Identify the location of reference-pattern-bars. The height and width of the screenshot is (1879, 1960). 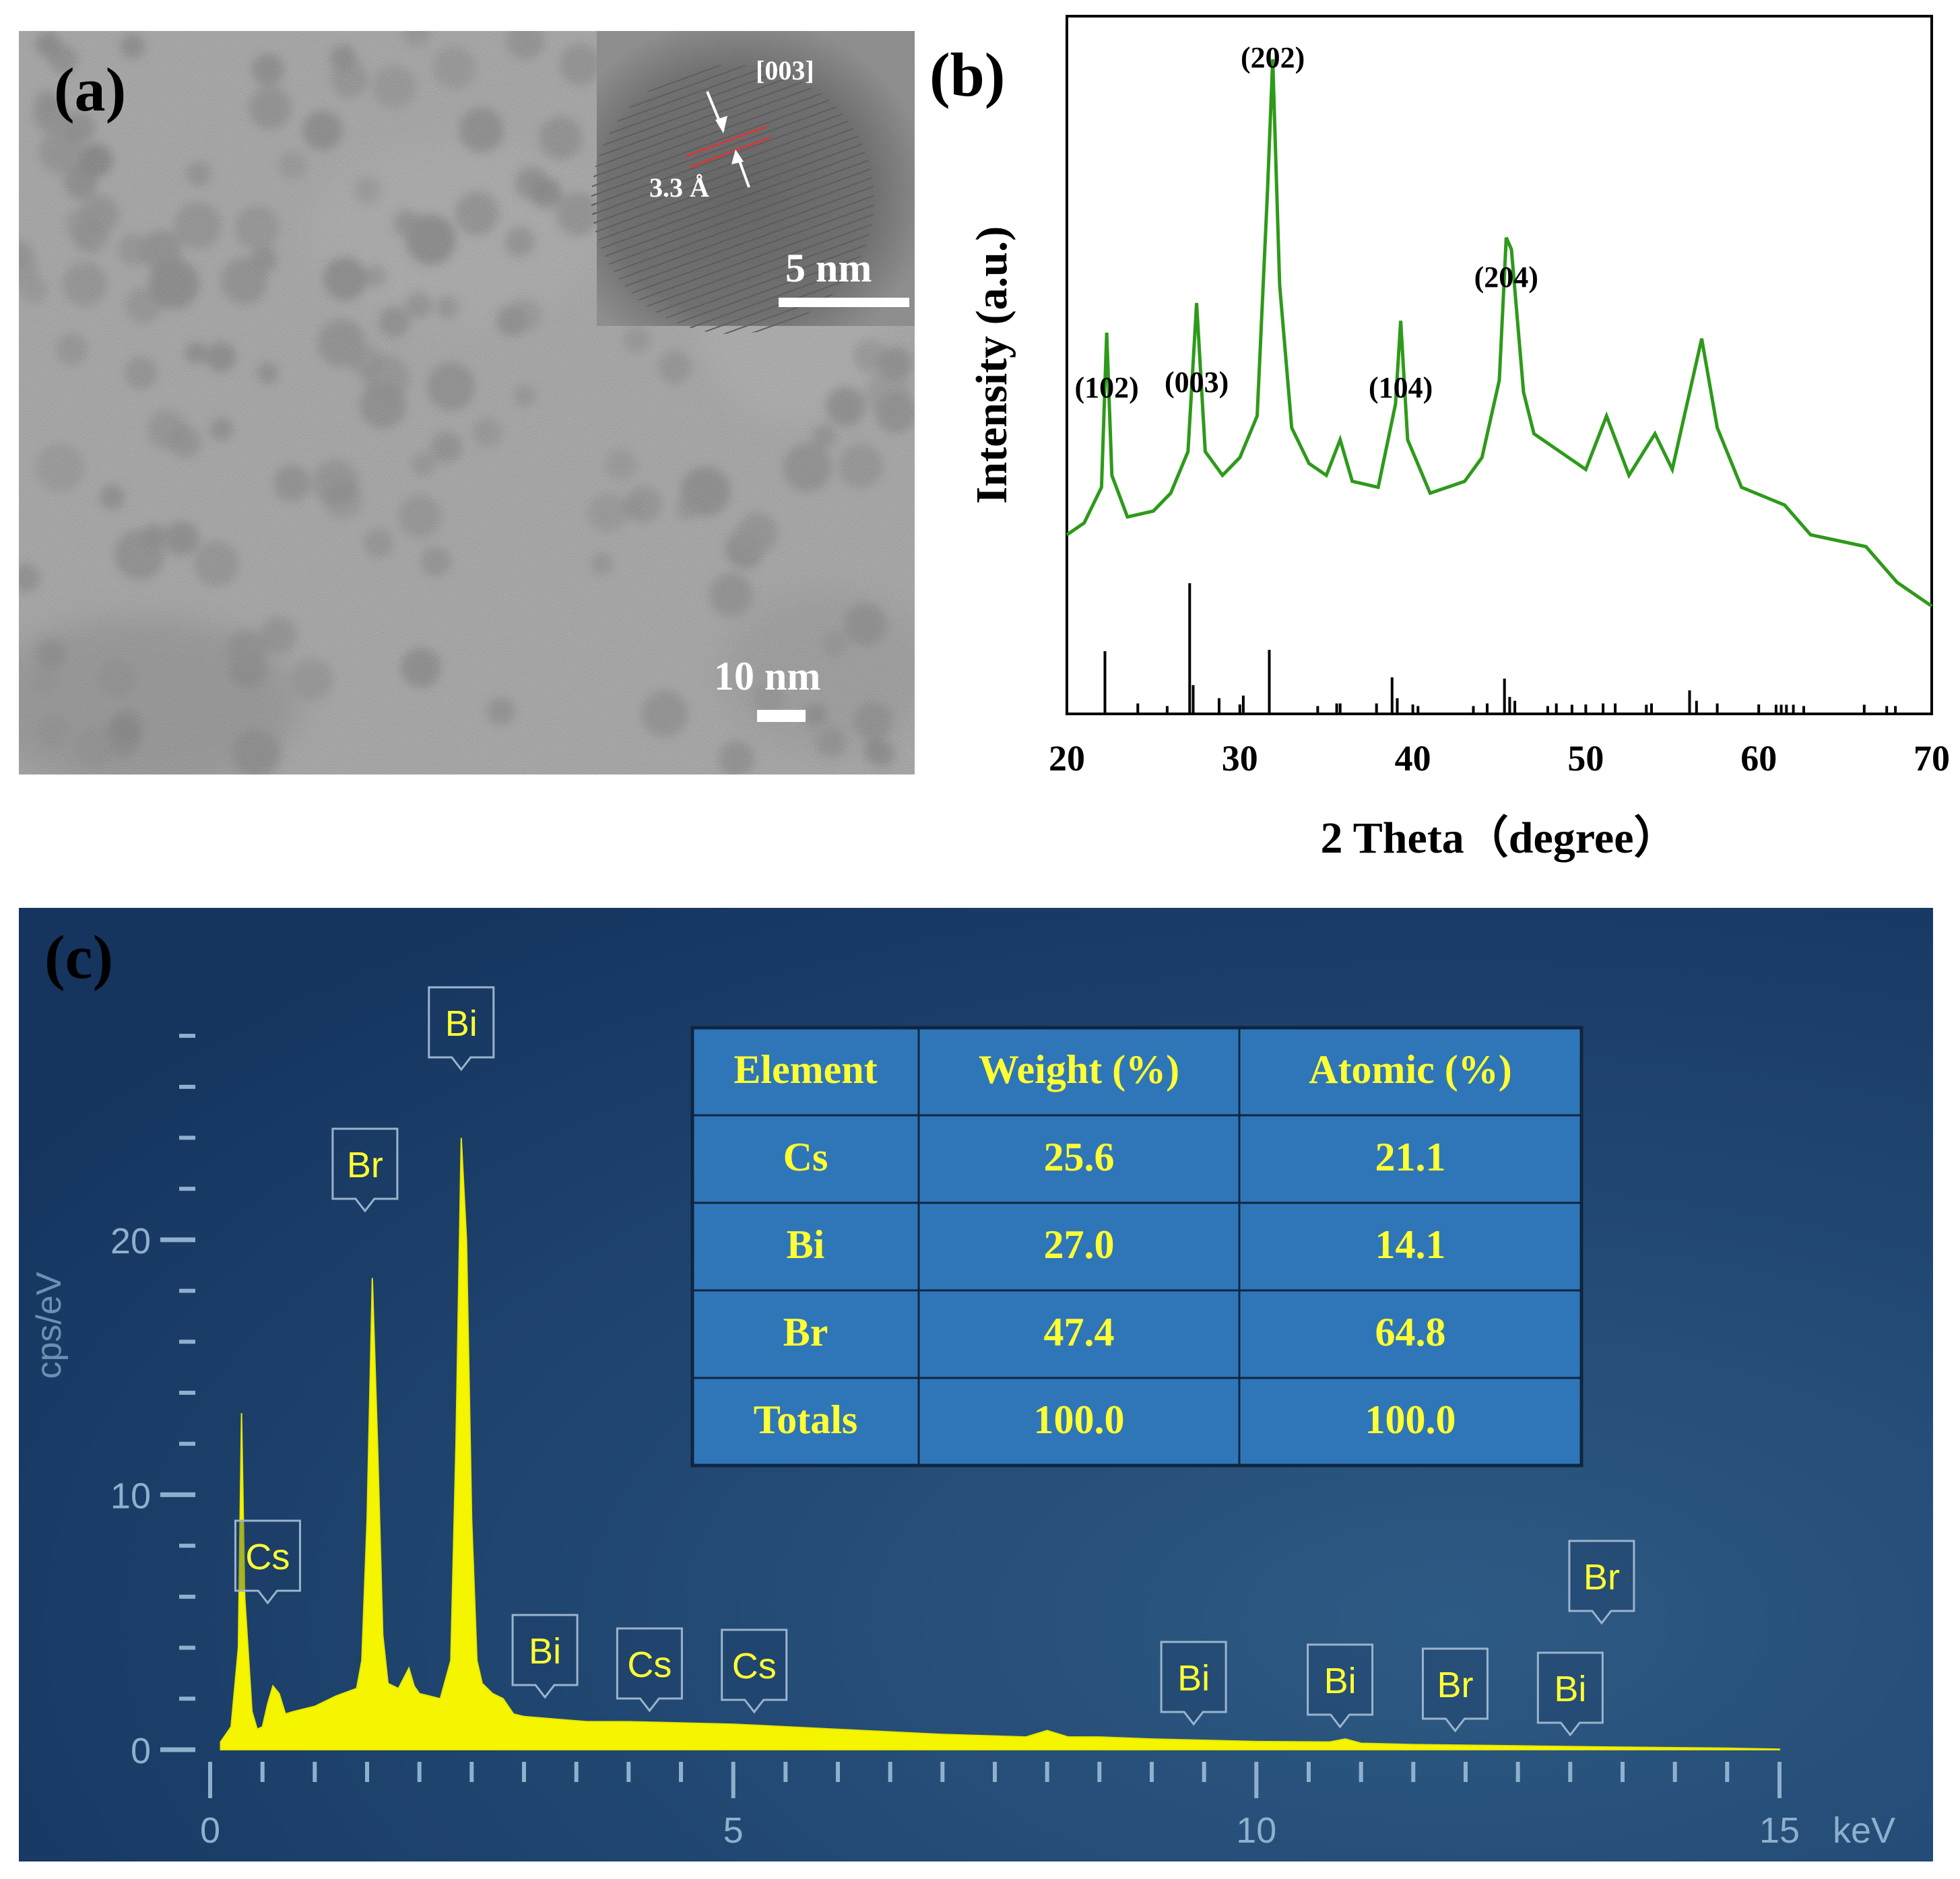
(1500, 648).